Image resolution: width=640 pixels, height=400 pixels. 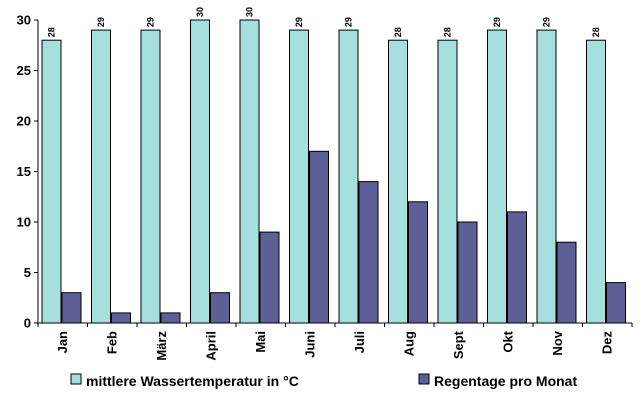 What do you see at coordinates (24, 20) in the screenshot?
I see `y-tick-label: 30` at bounding box center [24, 20].